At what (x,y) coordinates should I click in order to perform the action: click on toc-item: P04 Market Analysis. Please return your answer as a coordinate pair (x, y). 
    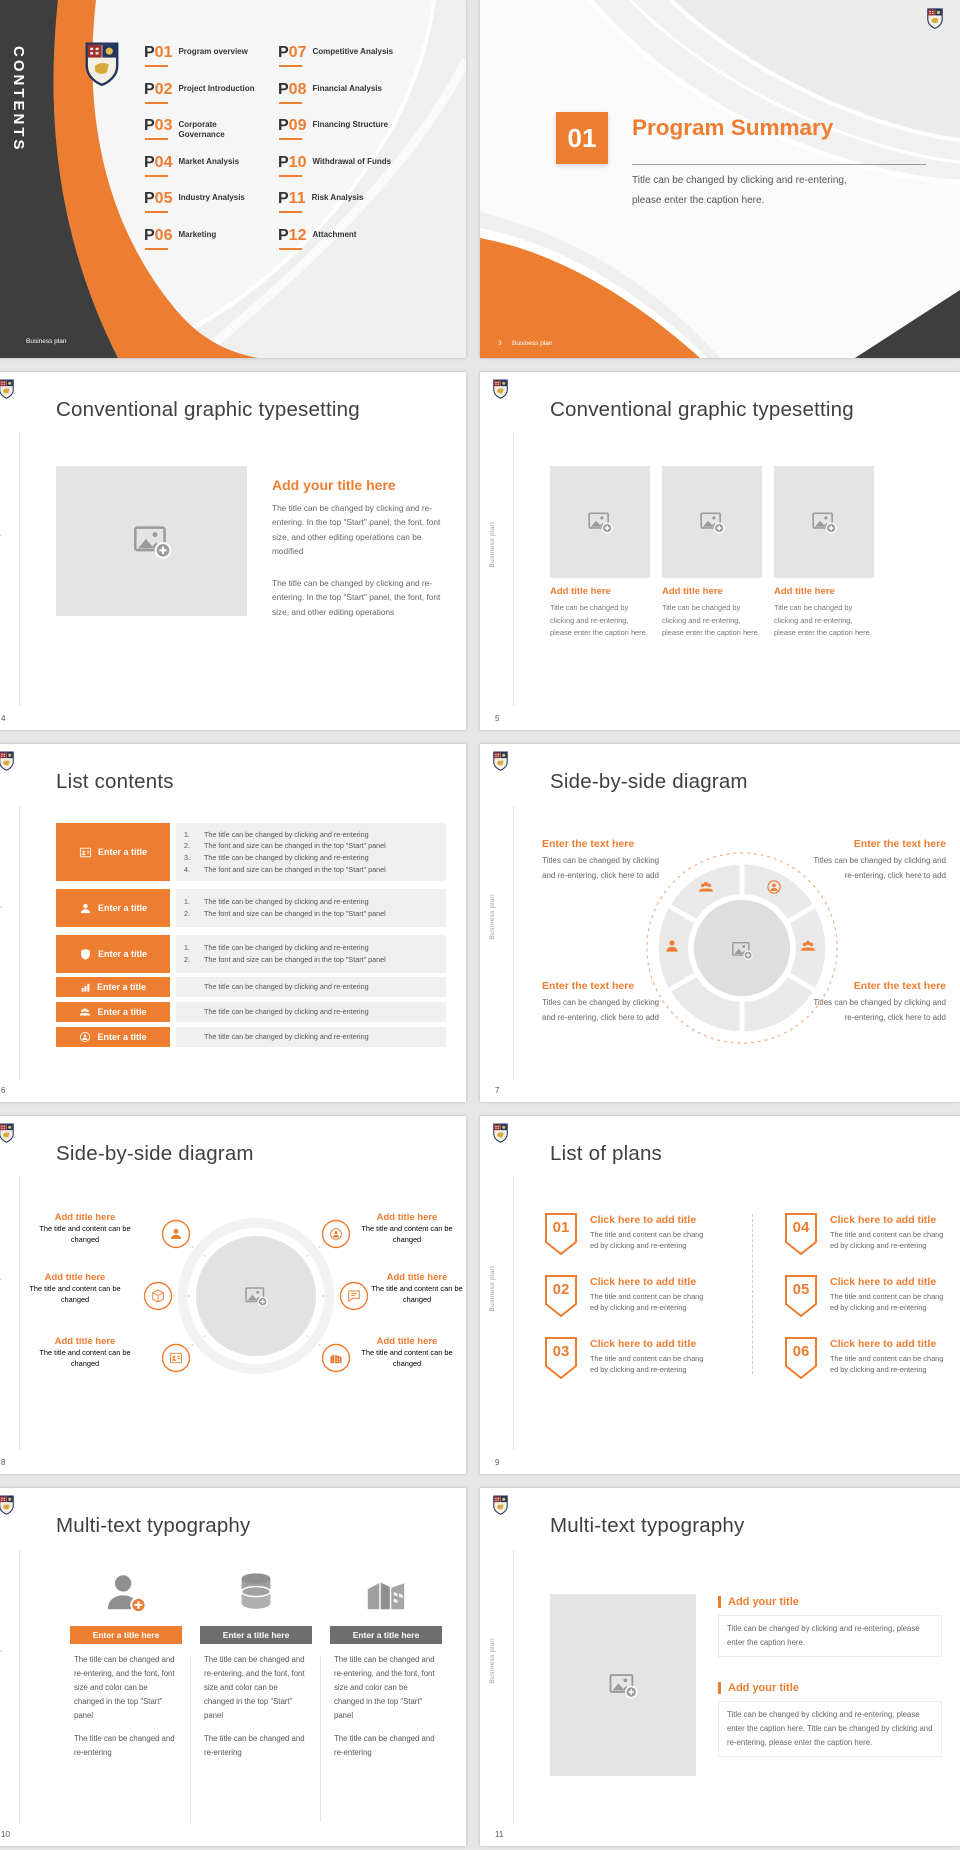
    Looking at the image, I should click on (210, 165).